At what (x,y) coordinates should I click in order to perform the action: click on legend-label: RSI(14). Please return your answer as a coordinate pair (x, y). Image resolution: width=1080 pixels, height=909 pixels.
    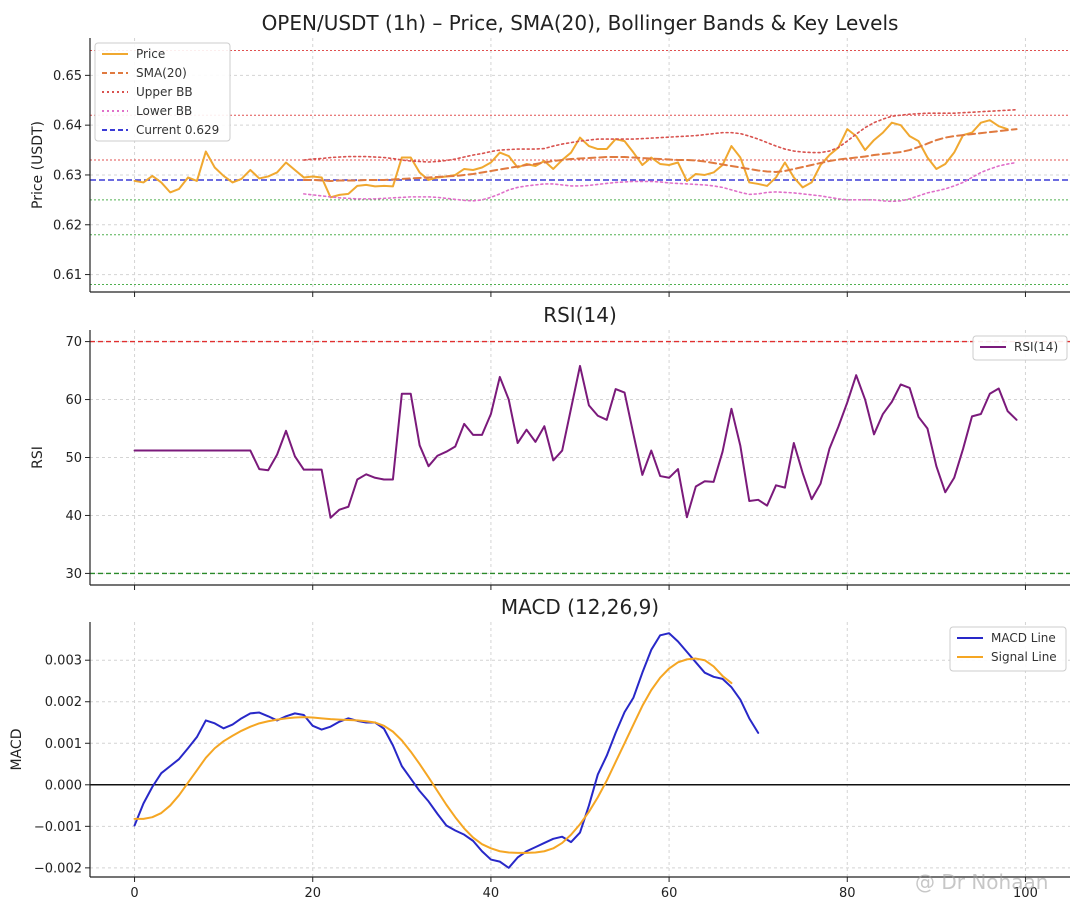
    Looking at the image, I should click on (1036, 347).